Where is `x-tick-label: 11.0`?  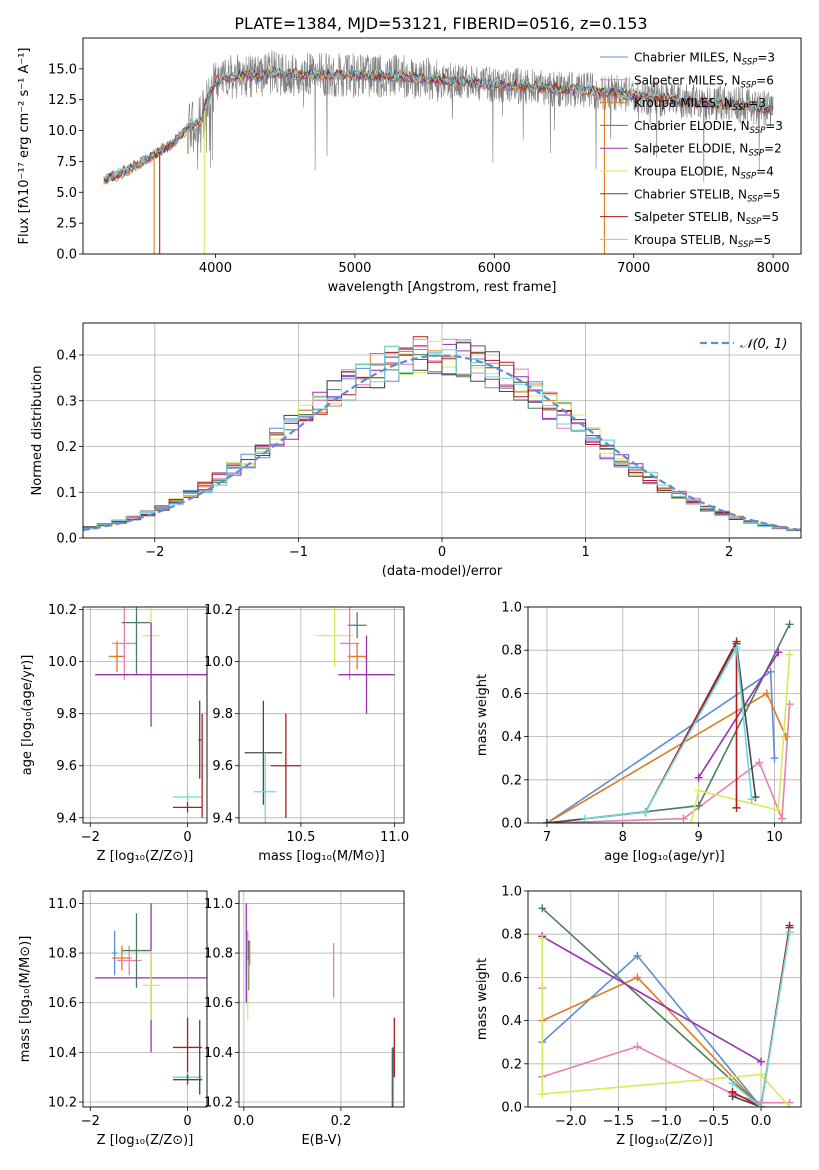
x-tick-label: 11.0 is located at coordinates (394, 837).